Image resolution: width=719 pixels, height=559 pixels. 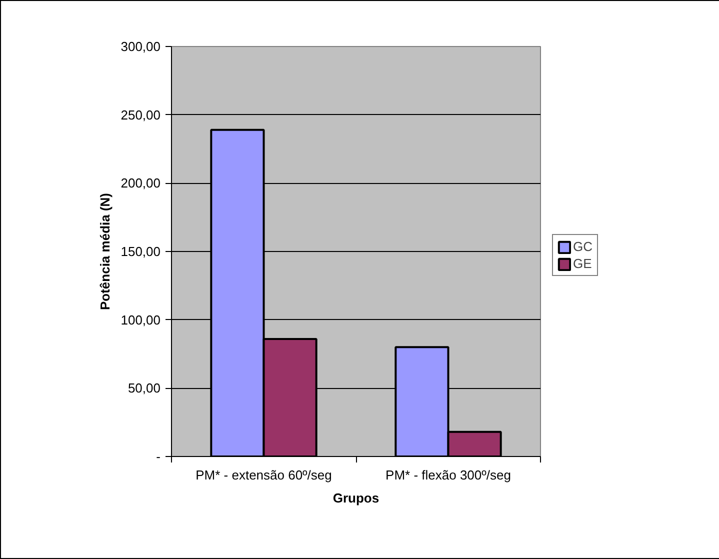 What do you see at coordinates (140, 320) in the screenshot?
I see `y-tick-label: 100,00` at bounding box center [140, 320].